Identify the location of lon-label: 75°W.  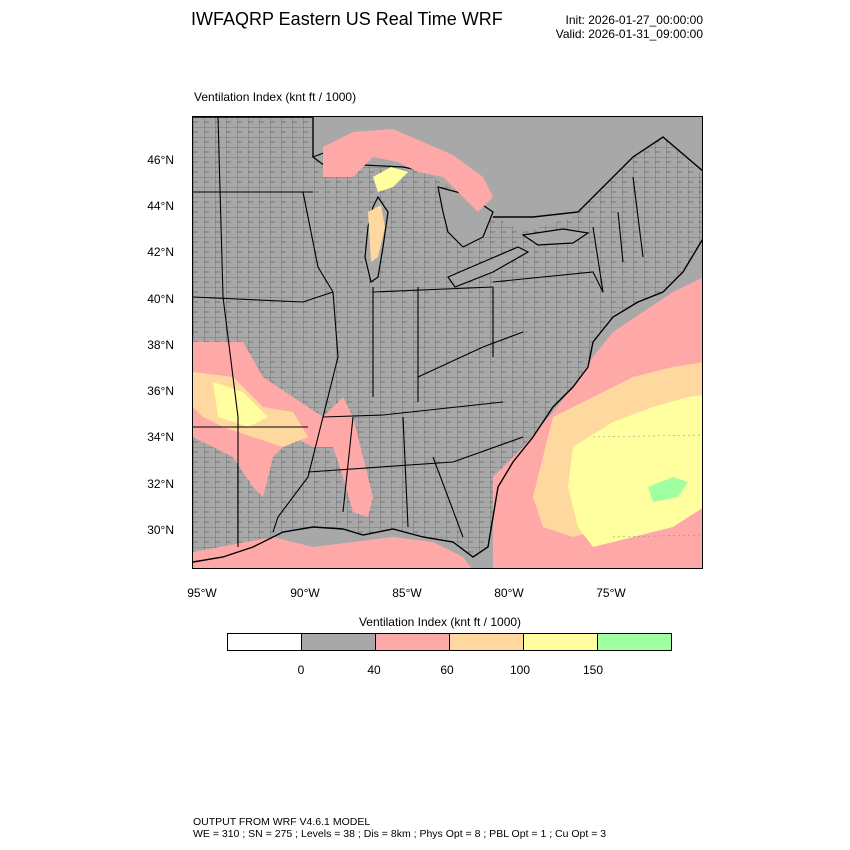
(611, 593).